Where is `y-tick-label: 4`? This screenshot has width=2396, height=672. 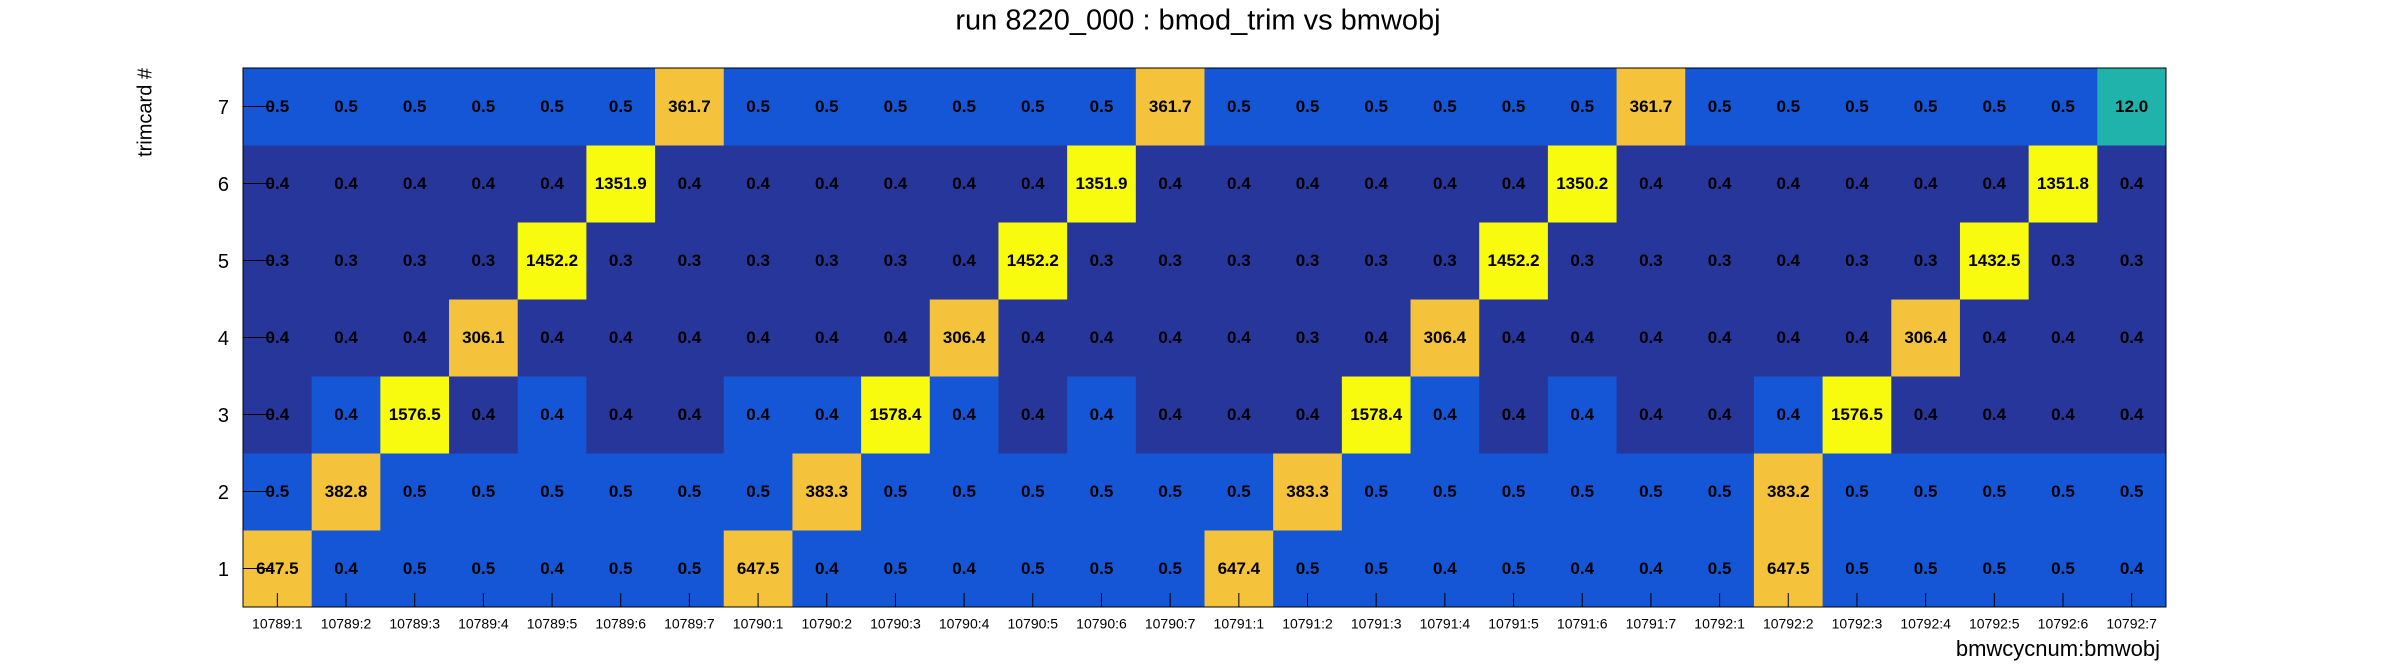
y-tick-label: 4 is located at coordinates (223, 339).